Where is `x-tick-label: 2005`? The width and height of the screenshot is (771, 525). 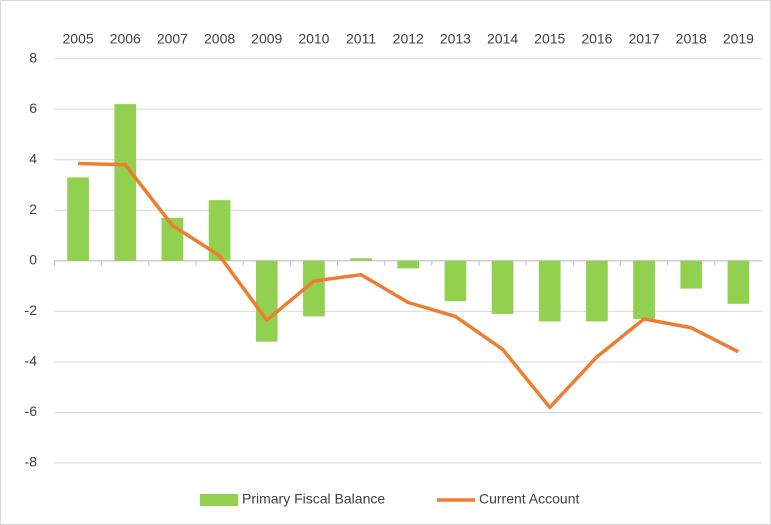
x-tick-label: 2005 is located at coordinates (78, 39).